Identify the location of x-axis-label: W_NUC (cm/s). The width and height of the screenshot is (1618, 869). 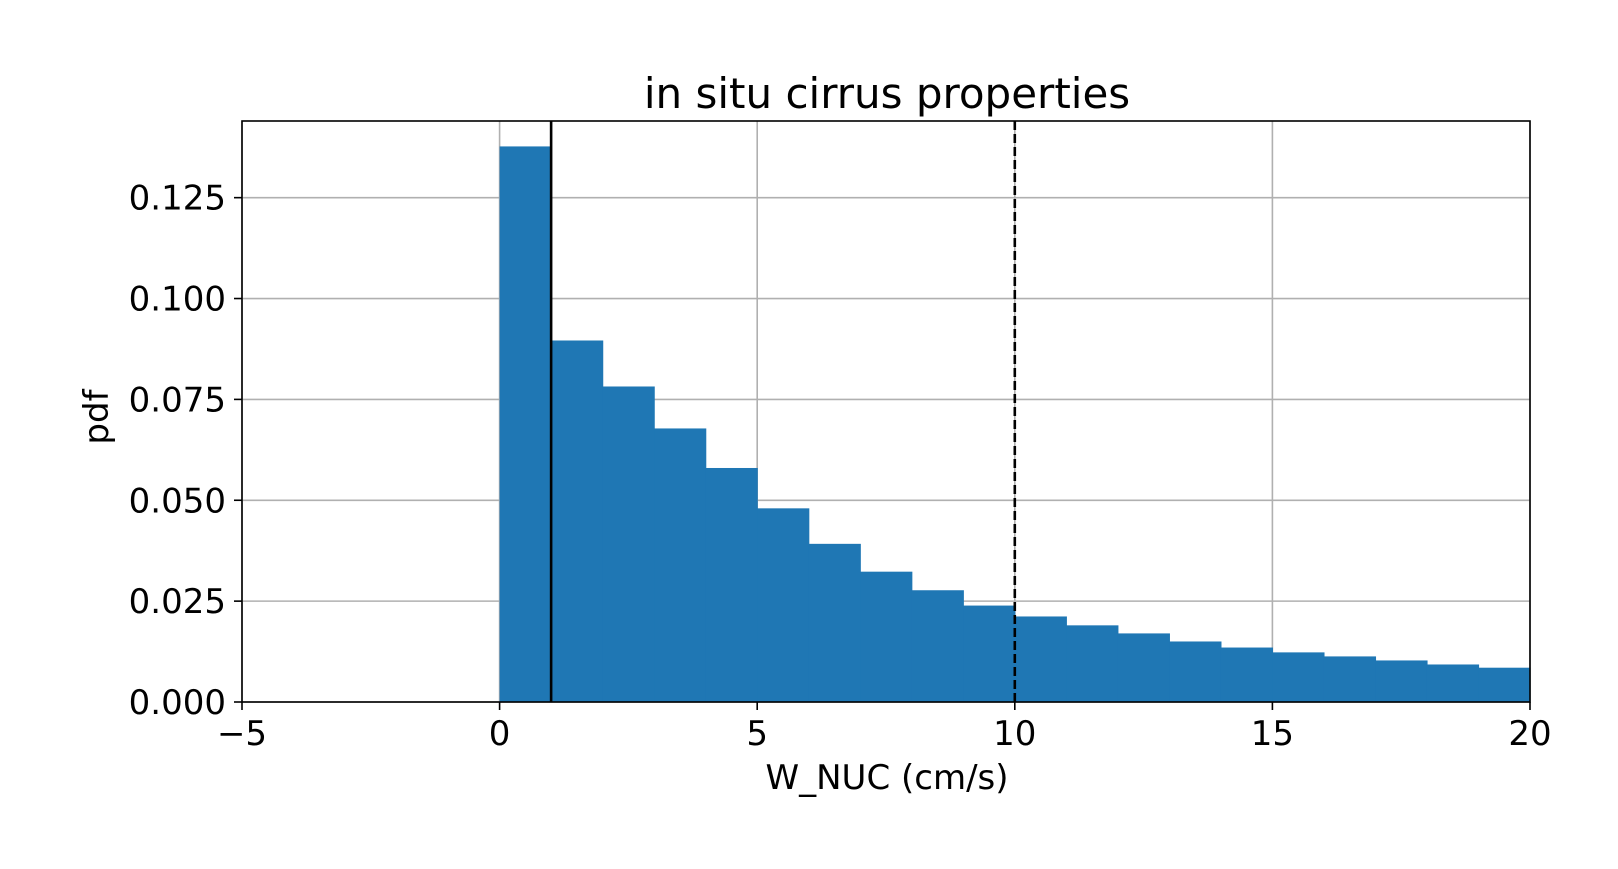
(887, 778).